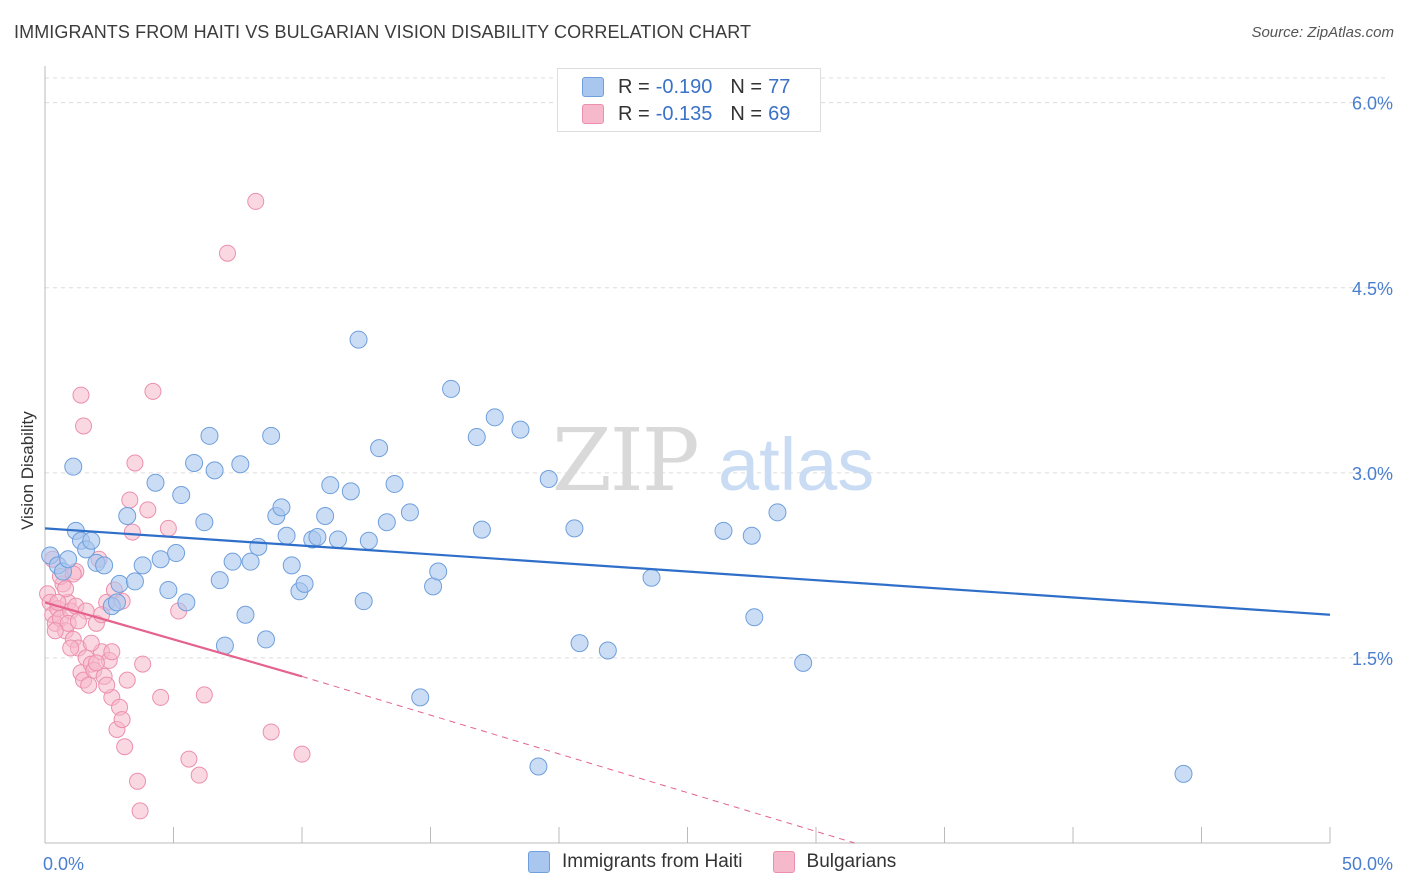  I want to click on haiti-trend-line, so click(687, 571).